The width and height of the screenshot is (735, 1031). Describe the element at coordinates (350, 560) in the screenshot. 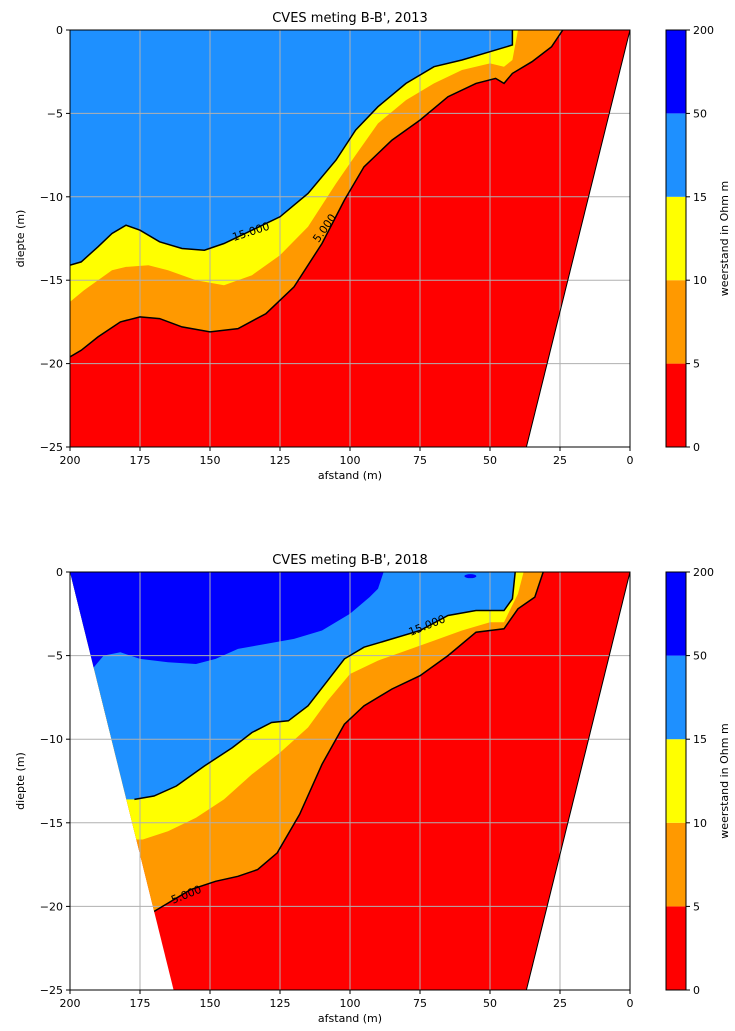

I see `chart-title: CVES meting B-B', 2018` at that location.